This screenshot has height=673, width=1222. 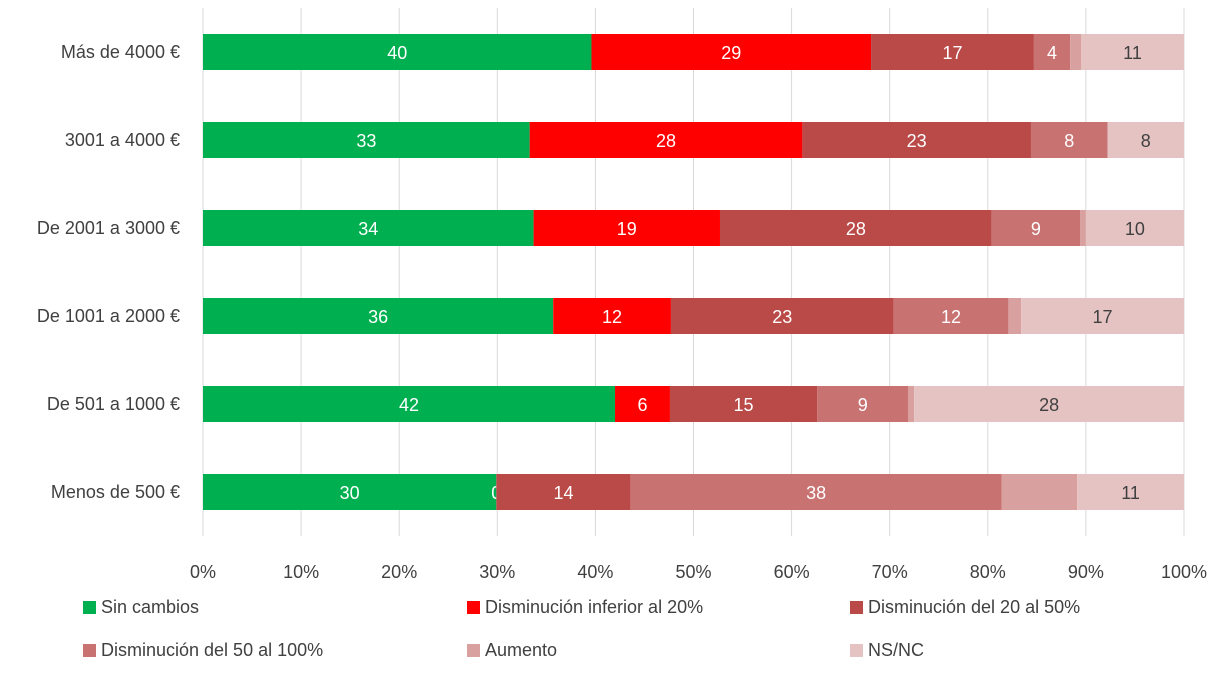 What do you see at coordinates (792, 572) in the screenshot?
I see `x-tick-label: 60%` at bounding box center [792, 572].